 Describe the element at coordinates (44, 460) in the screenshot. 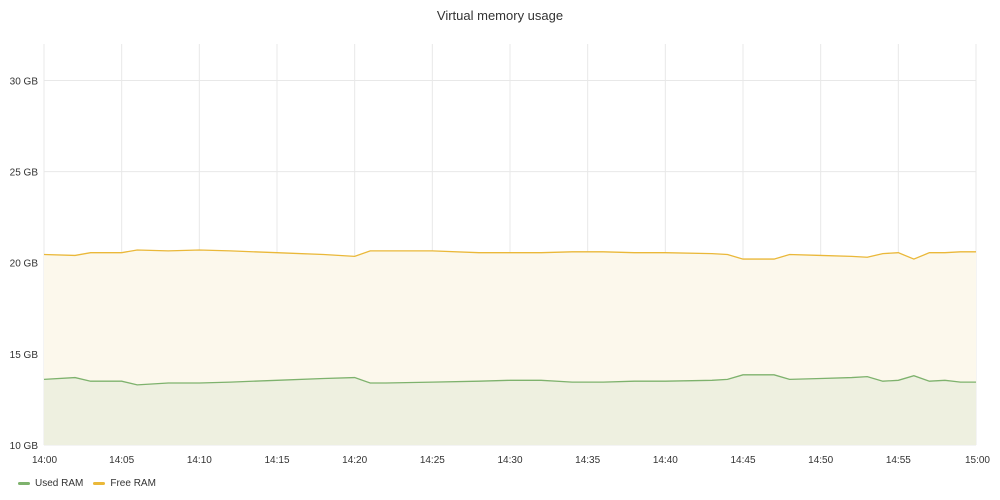

I see `x-tick-label: 14:00` at that location.